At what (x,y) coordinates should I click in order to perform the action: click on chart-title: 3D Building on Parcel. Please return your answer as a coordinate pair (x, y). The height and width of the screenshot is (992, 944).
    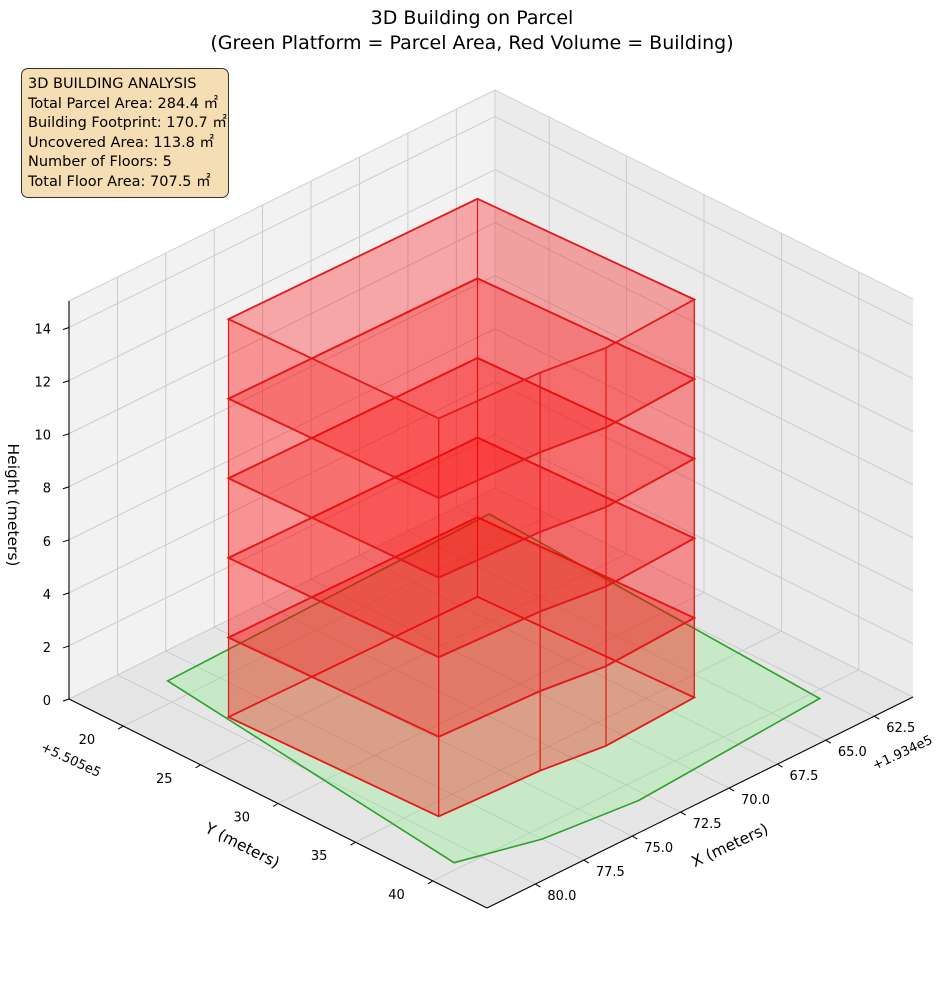
    Looking at the image, I should click on (472, 18).